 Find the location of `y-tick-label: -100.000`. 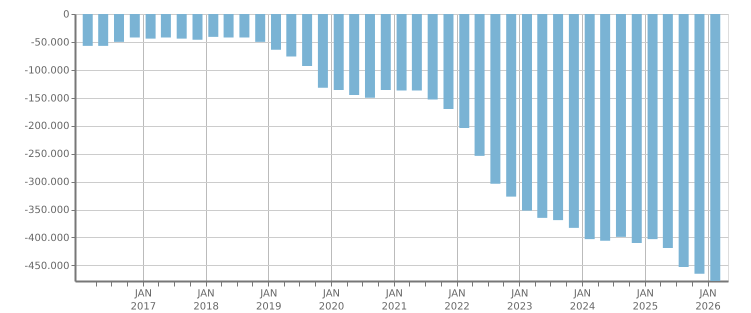

y-tick-label: -100.000 is located at coordinates (47, 70).